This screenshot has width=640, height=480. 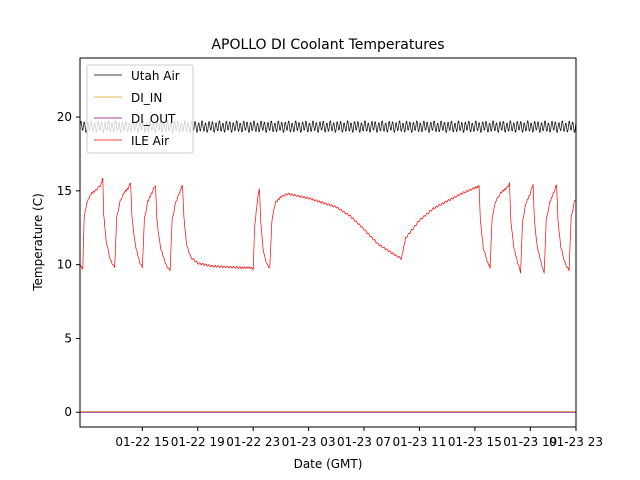 I want to click on x-tick-label: 01-22 15, so click(x=142, y=442).